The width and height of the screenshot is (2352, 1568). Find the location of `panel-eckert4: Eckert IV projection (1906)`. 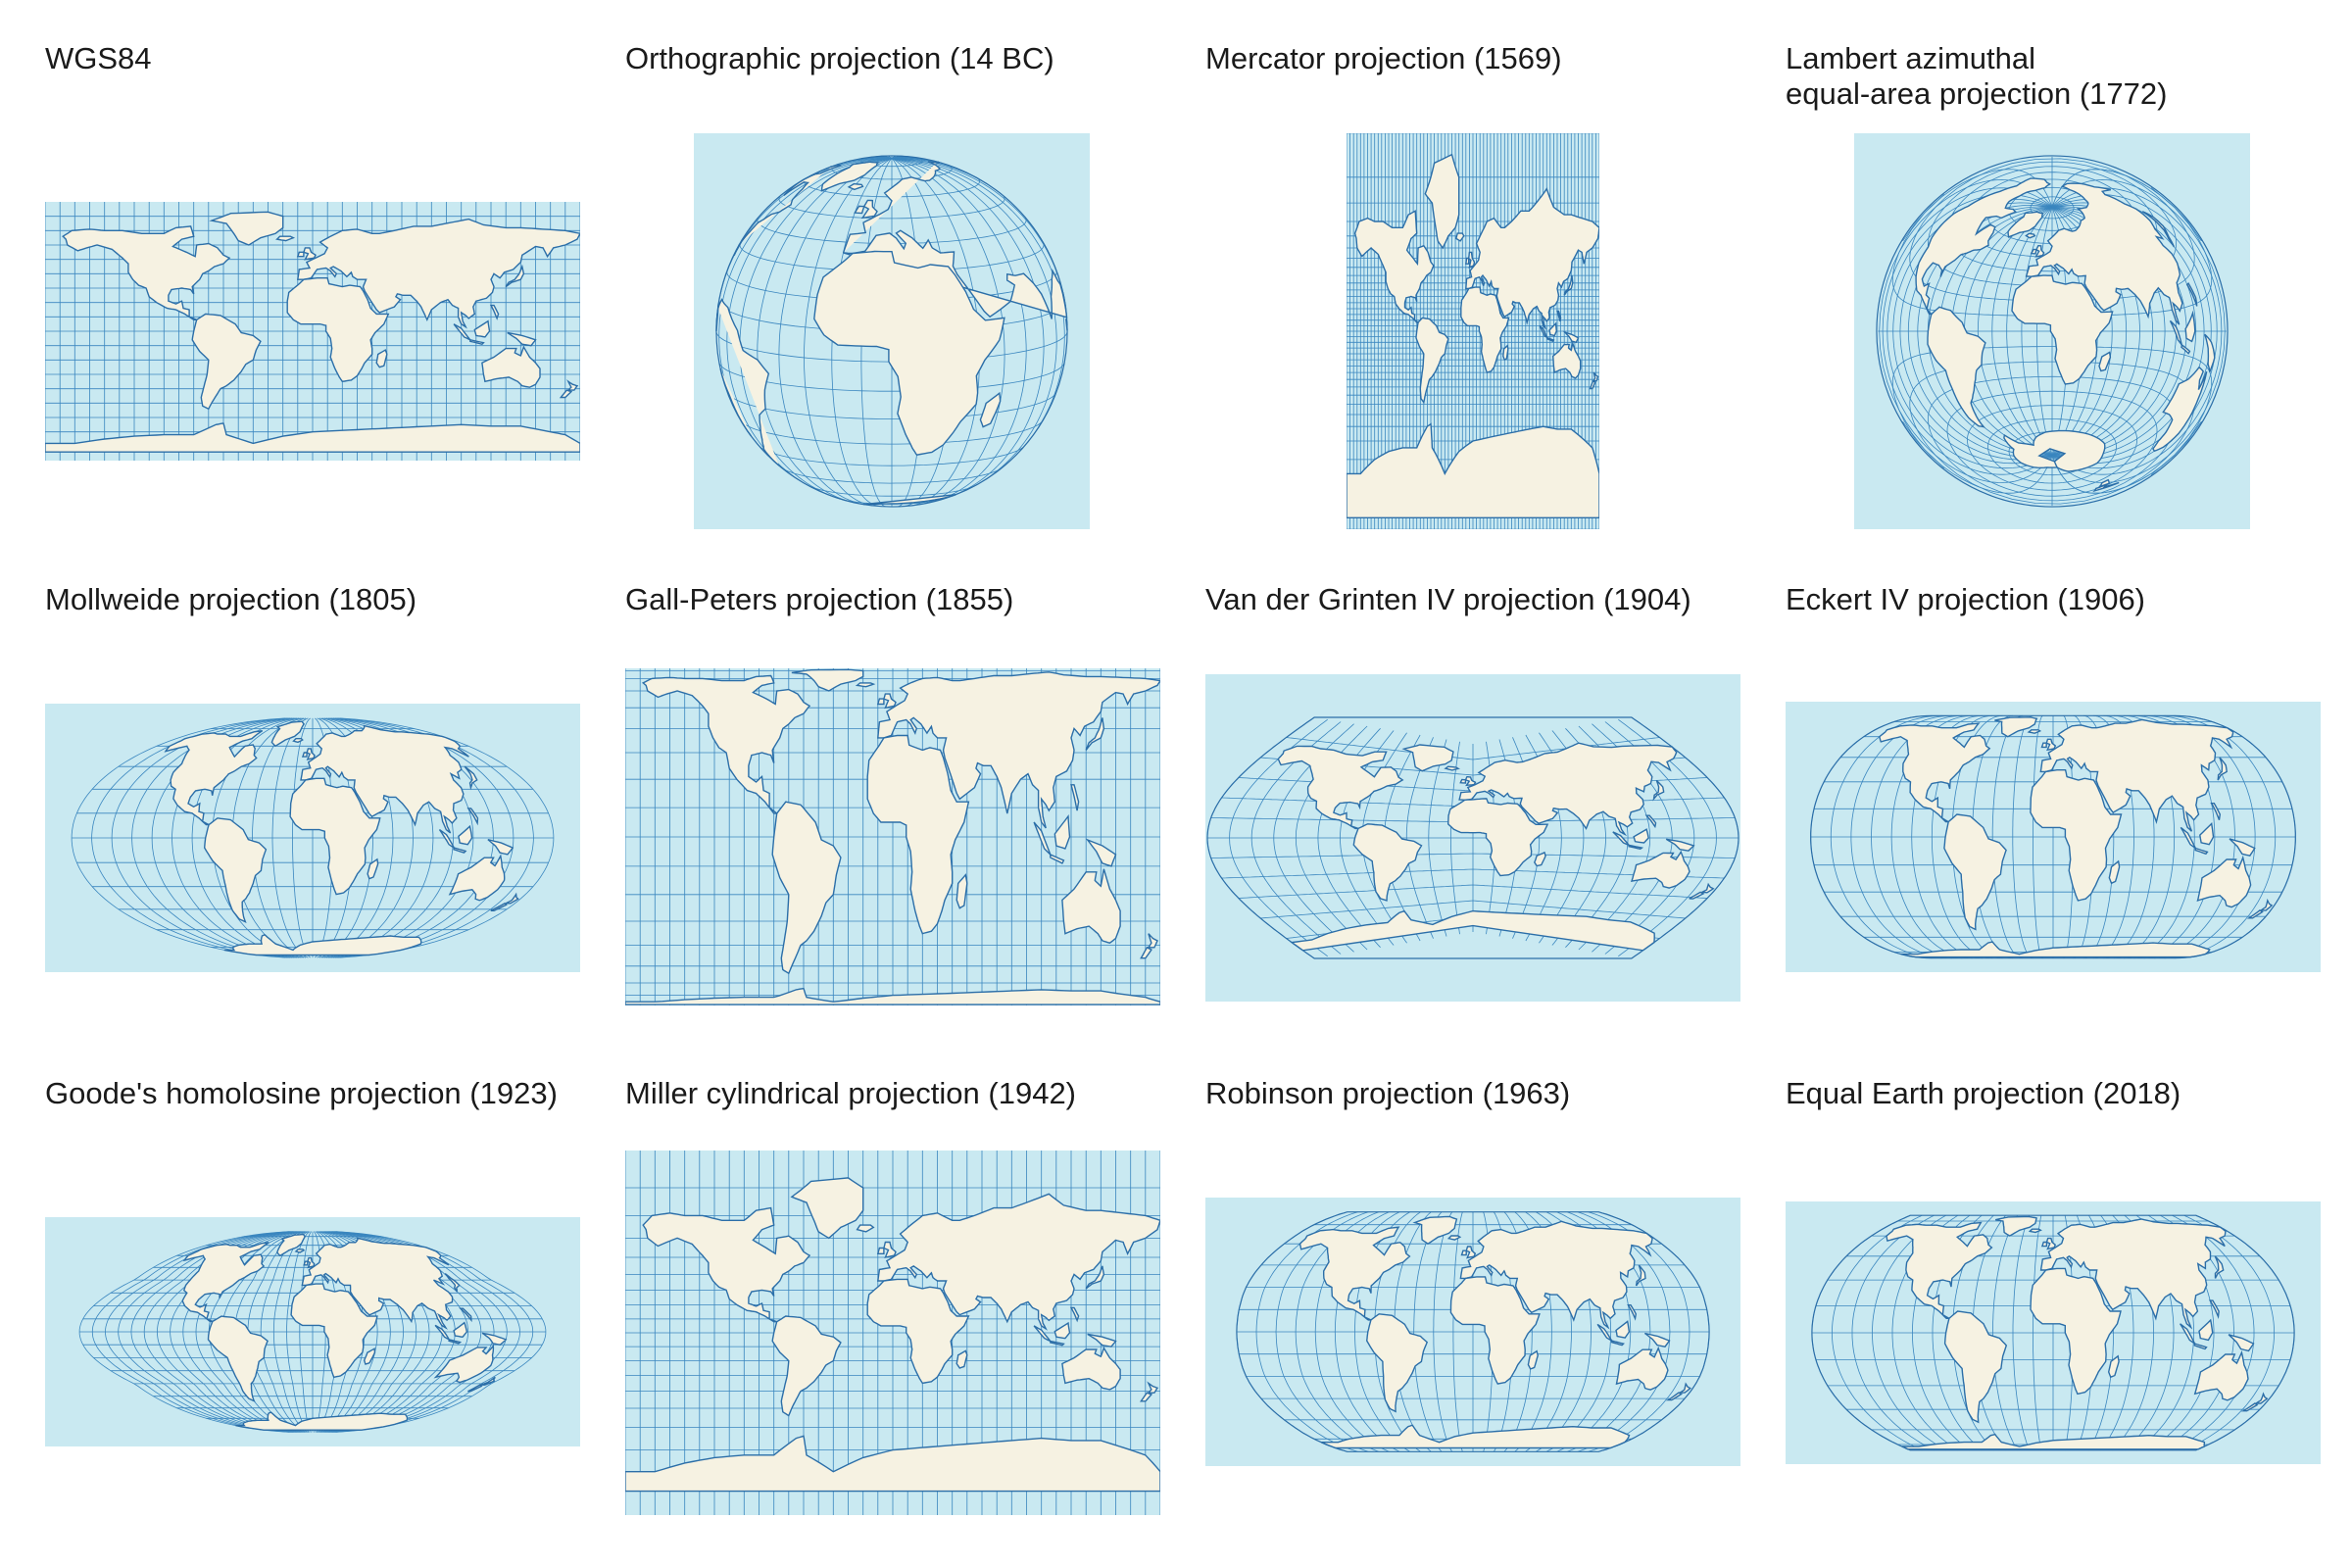

panel-eckert4: Eckert IV projection (1906) is located at coordinates (2031, 788).